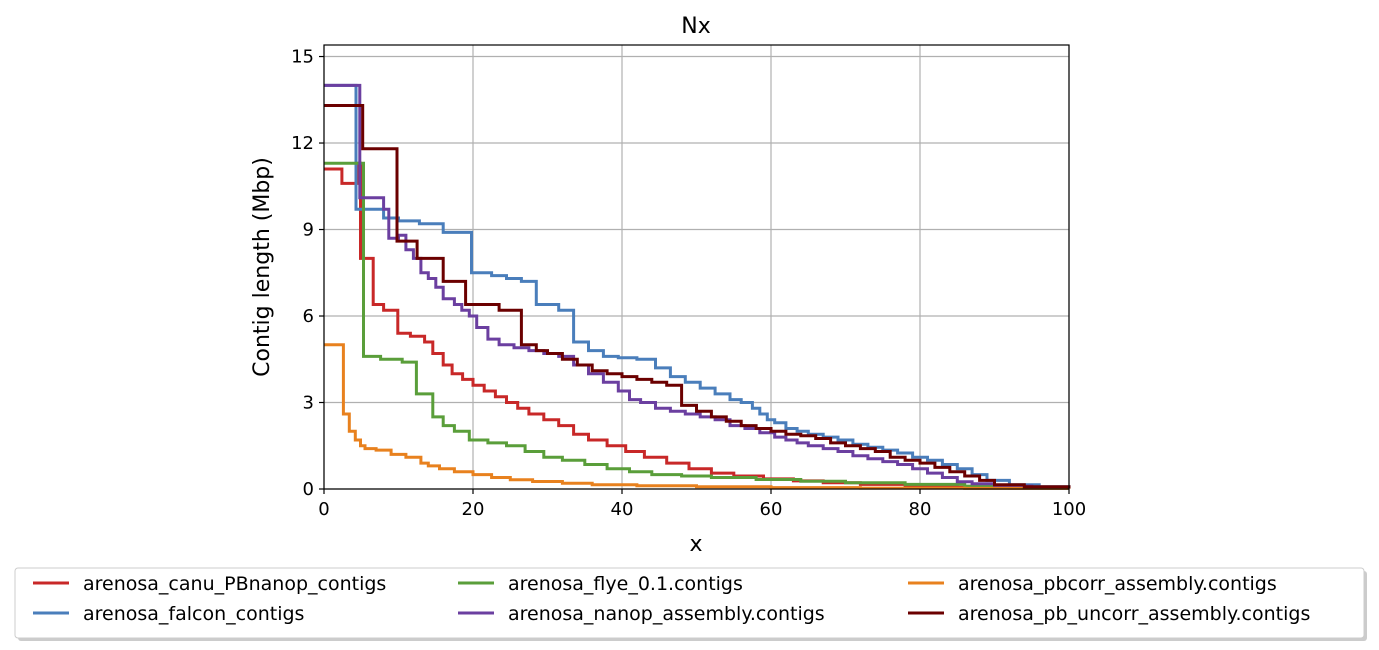 Image resolution: width=1379 pixels, height=650 pixels. Describe the element at coordinates (323, 509) in the screenshot. I see `x-tick-label: 0` at that location.